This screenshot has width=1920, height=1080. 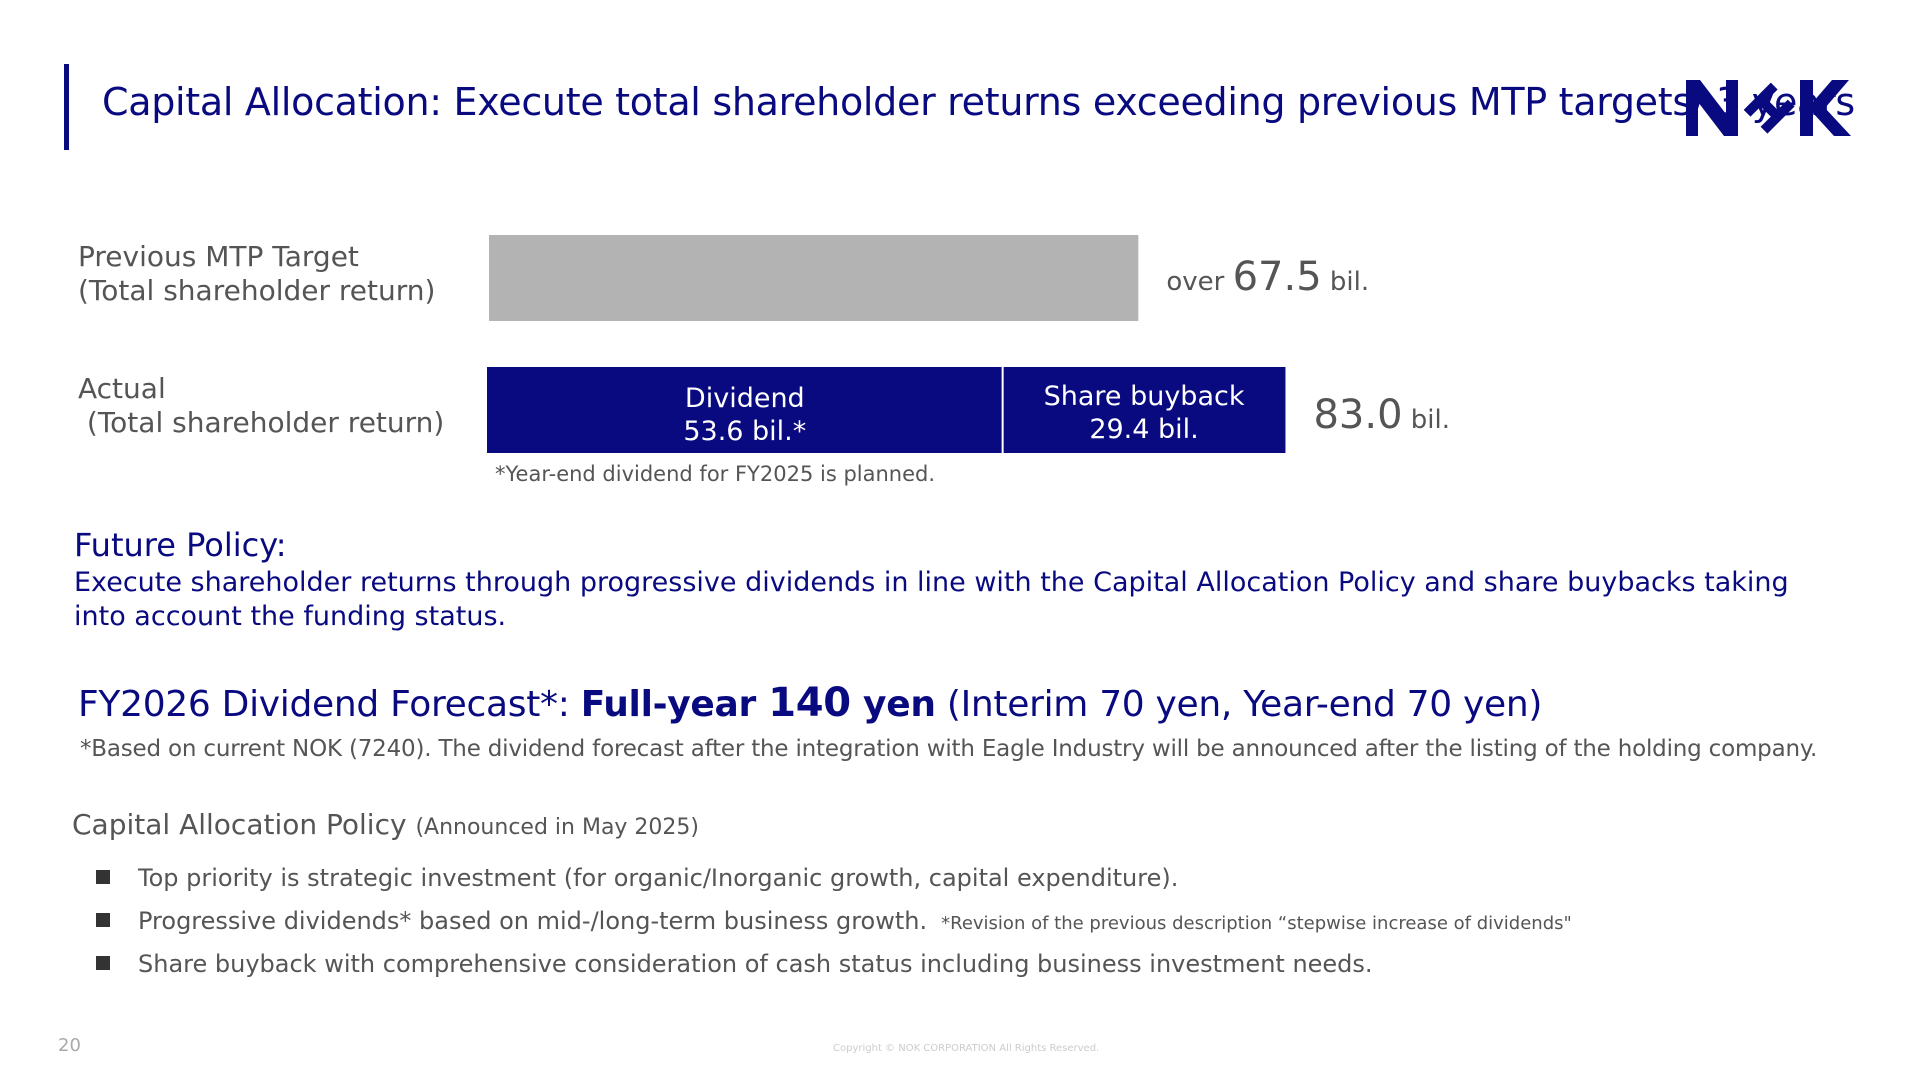 I want to click on total-previous-suffix: bil., so click(x=1345, y=282).